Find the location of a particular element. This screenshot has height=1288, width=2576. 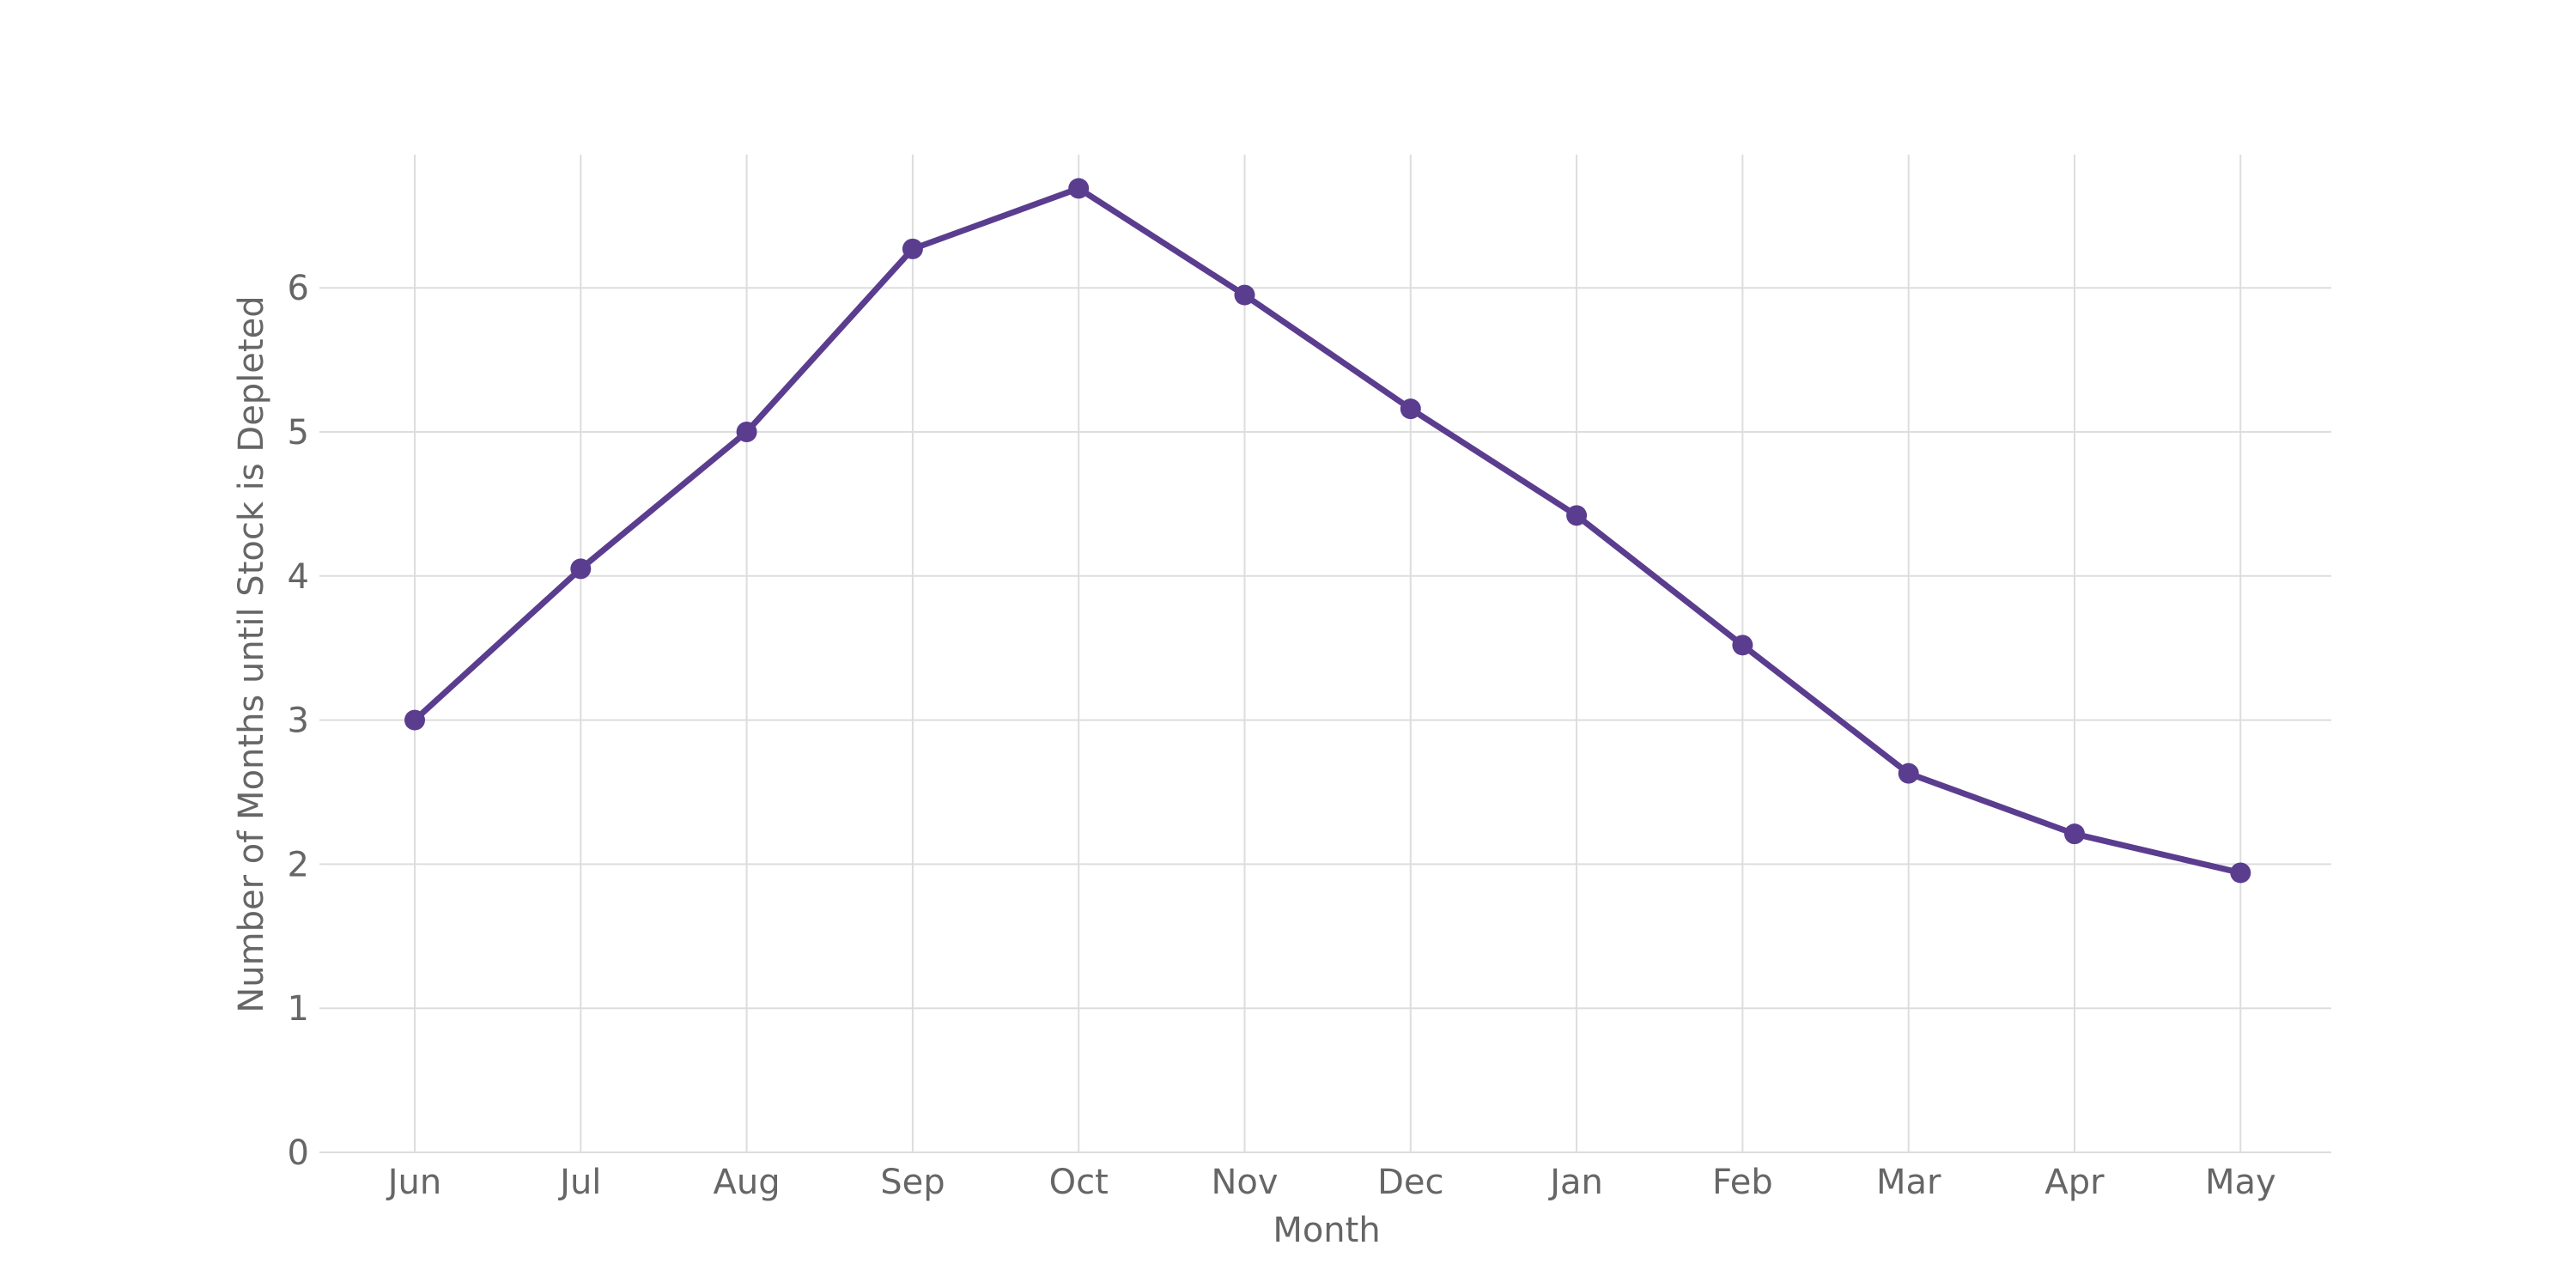

x-axis-ticks: Jun Jul Aug Sep Oct Nov Dec Jan Feb Mar Apr May is located at coordinates (1331, 1182).